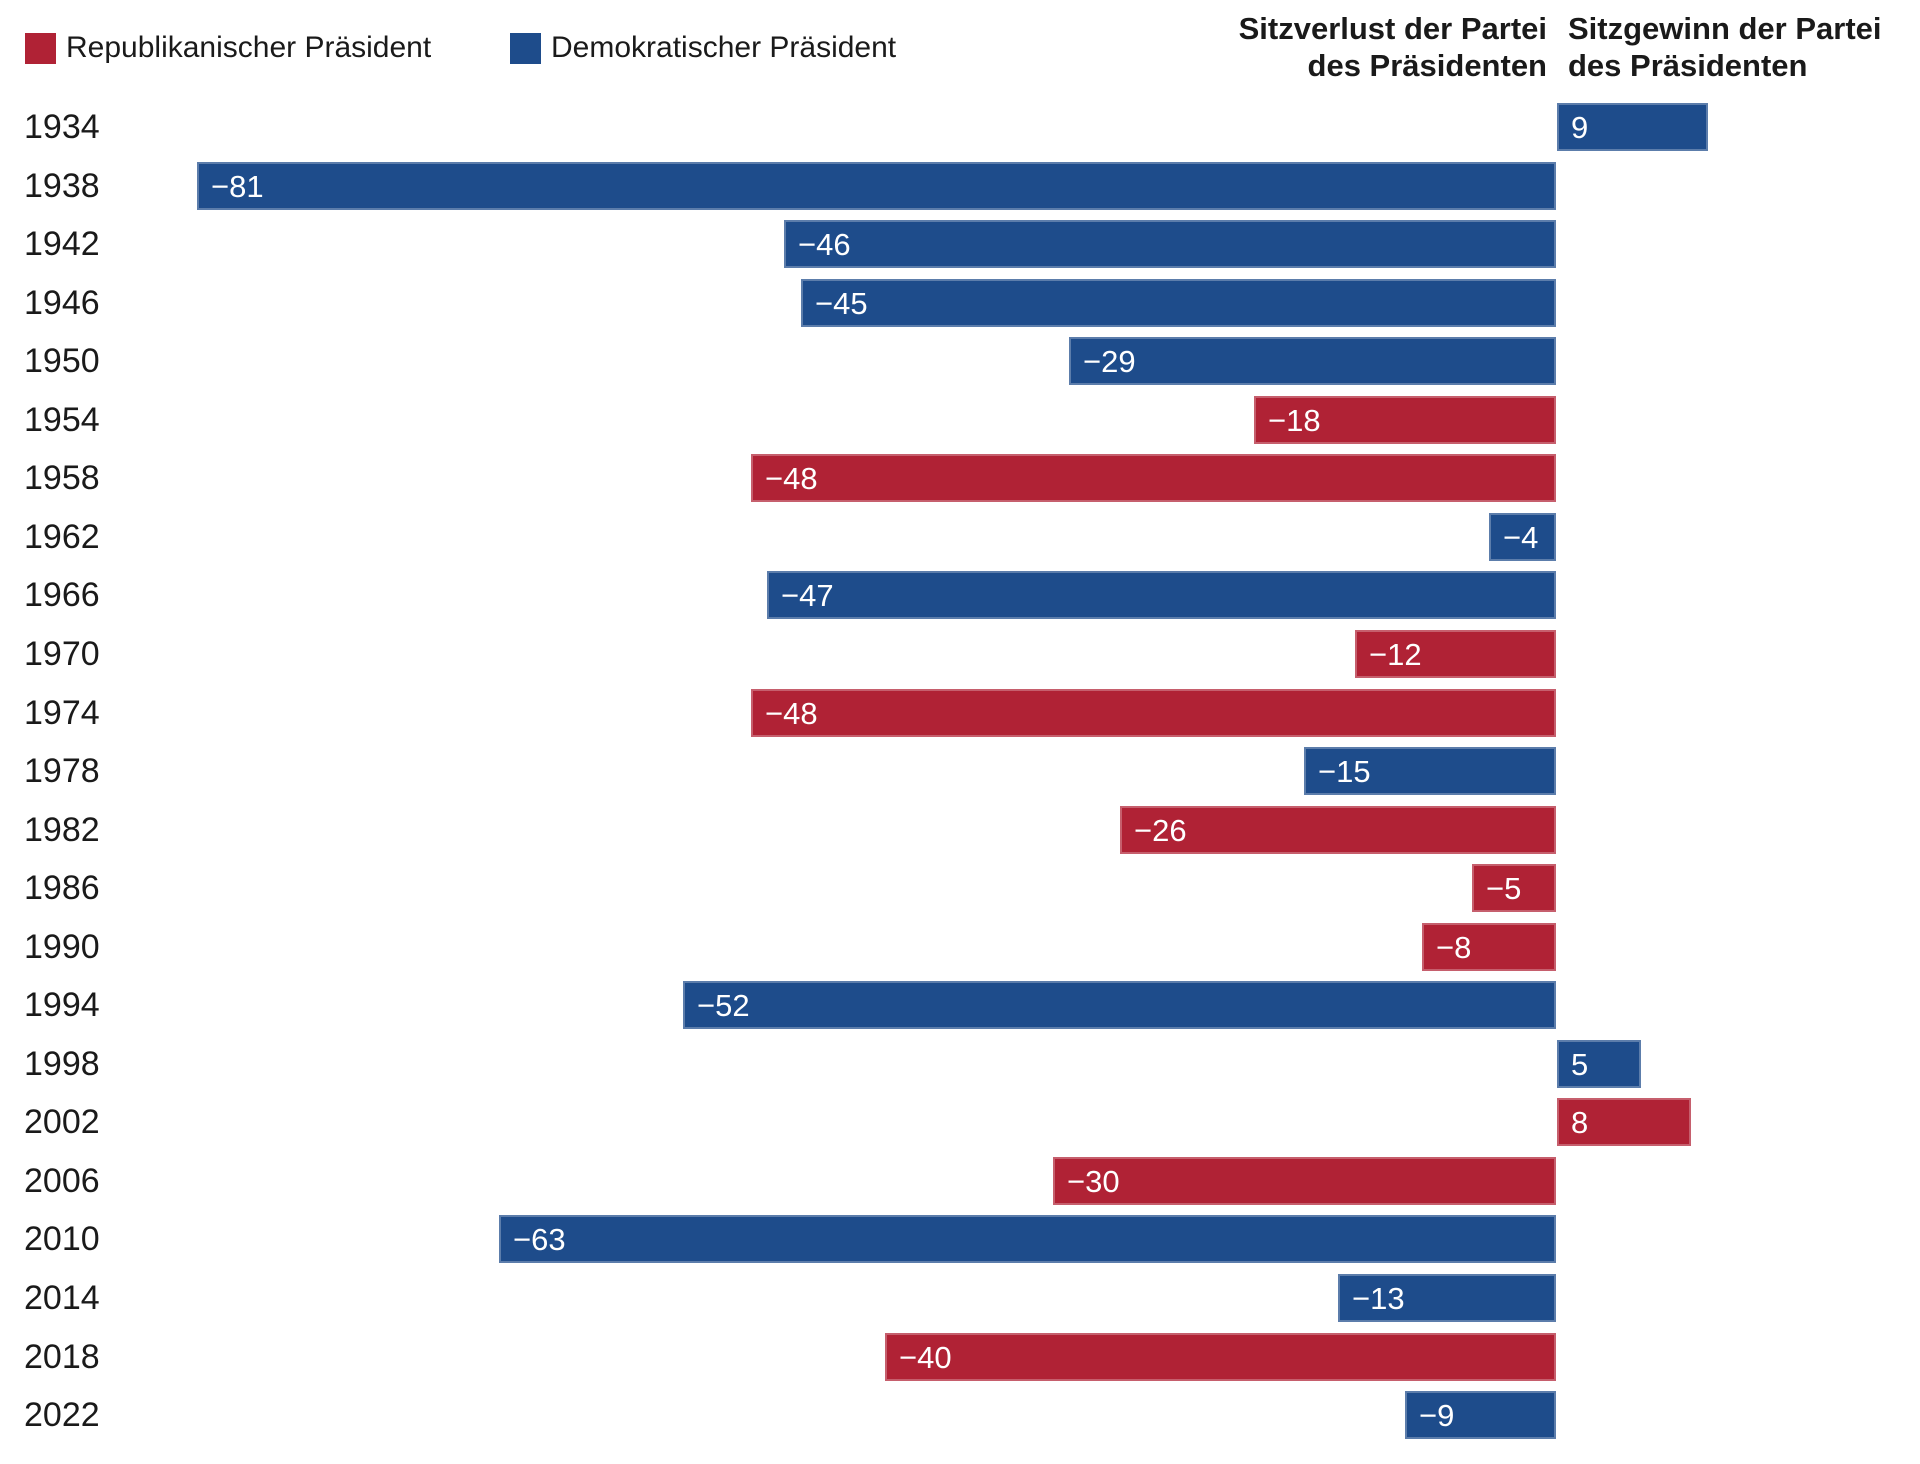  Describe the element at coordinates (960, 537) in the screenshot. I see `bar-row: 1962 −4` at that location.